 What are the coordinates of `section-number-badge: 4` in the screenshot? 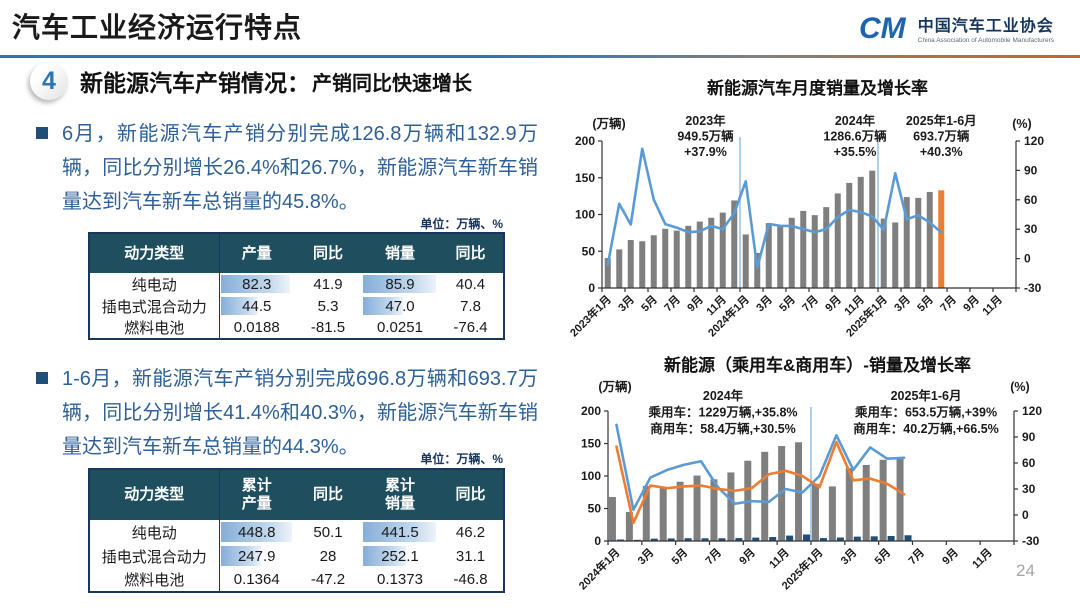 It's located at (49, 81).